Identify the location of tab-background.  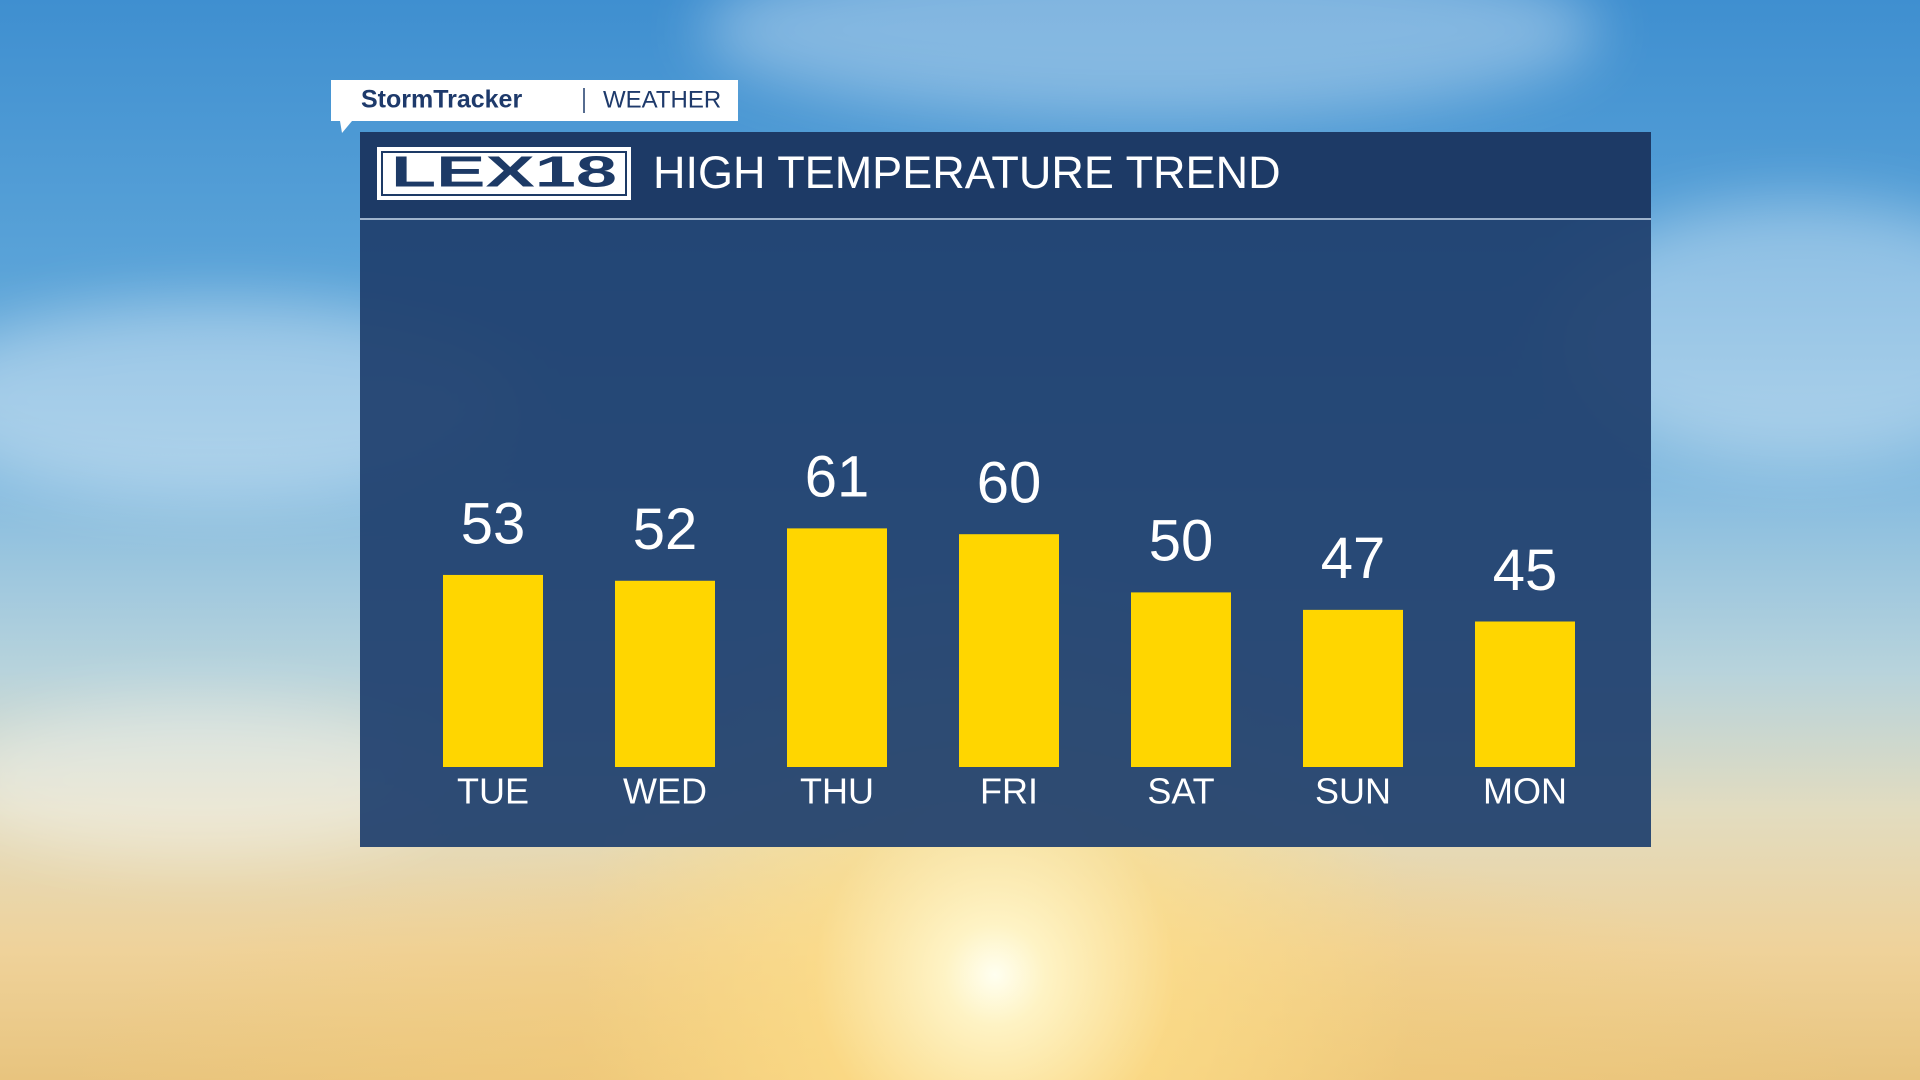
(534, 106).